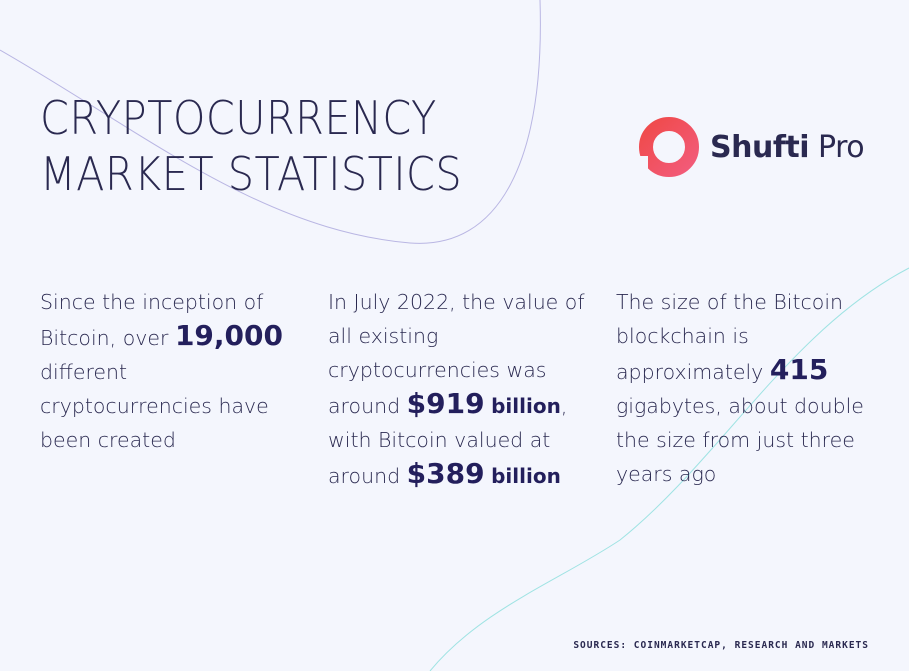 The height and width of the screenshot is (671, 909). What do you see at coordinates (274, 146) in the screenshot?
I see `page-title: CRYPTOCURRENCY MARKET STATISTICS` at bounding box center [274, 146].